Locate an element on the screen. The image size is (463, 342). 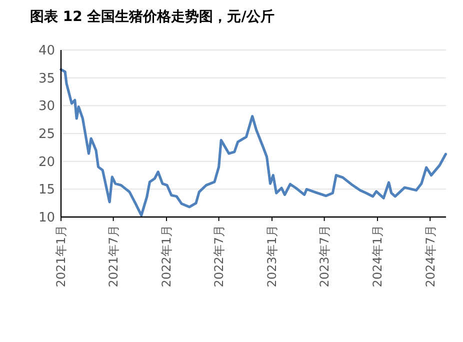
x-tick-label: 2022年7月 is located at coordinates (219, 256).